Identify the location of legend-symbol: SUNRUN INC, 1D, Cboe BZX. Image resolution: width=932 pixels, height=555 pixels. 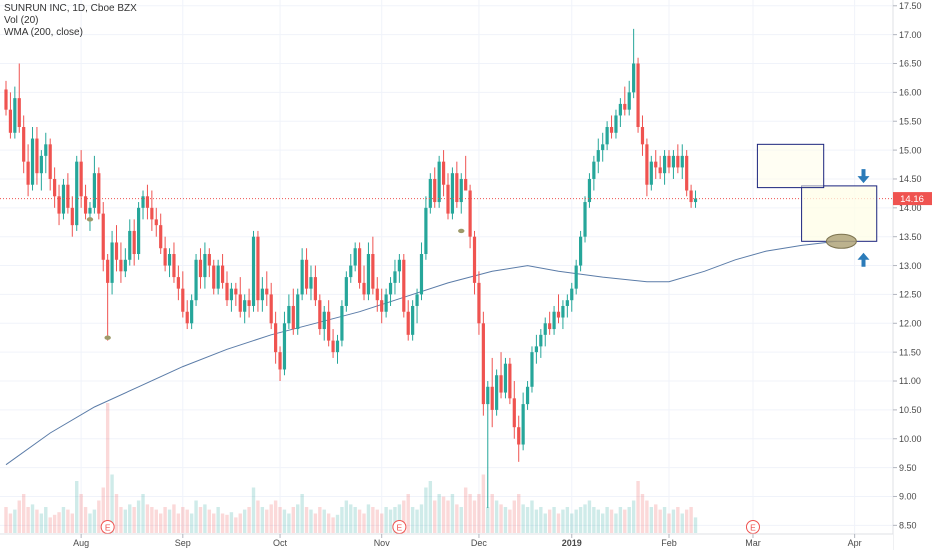
(70, 8).